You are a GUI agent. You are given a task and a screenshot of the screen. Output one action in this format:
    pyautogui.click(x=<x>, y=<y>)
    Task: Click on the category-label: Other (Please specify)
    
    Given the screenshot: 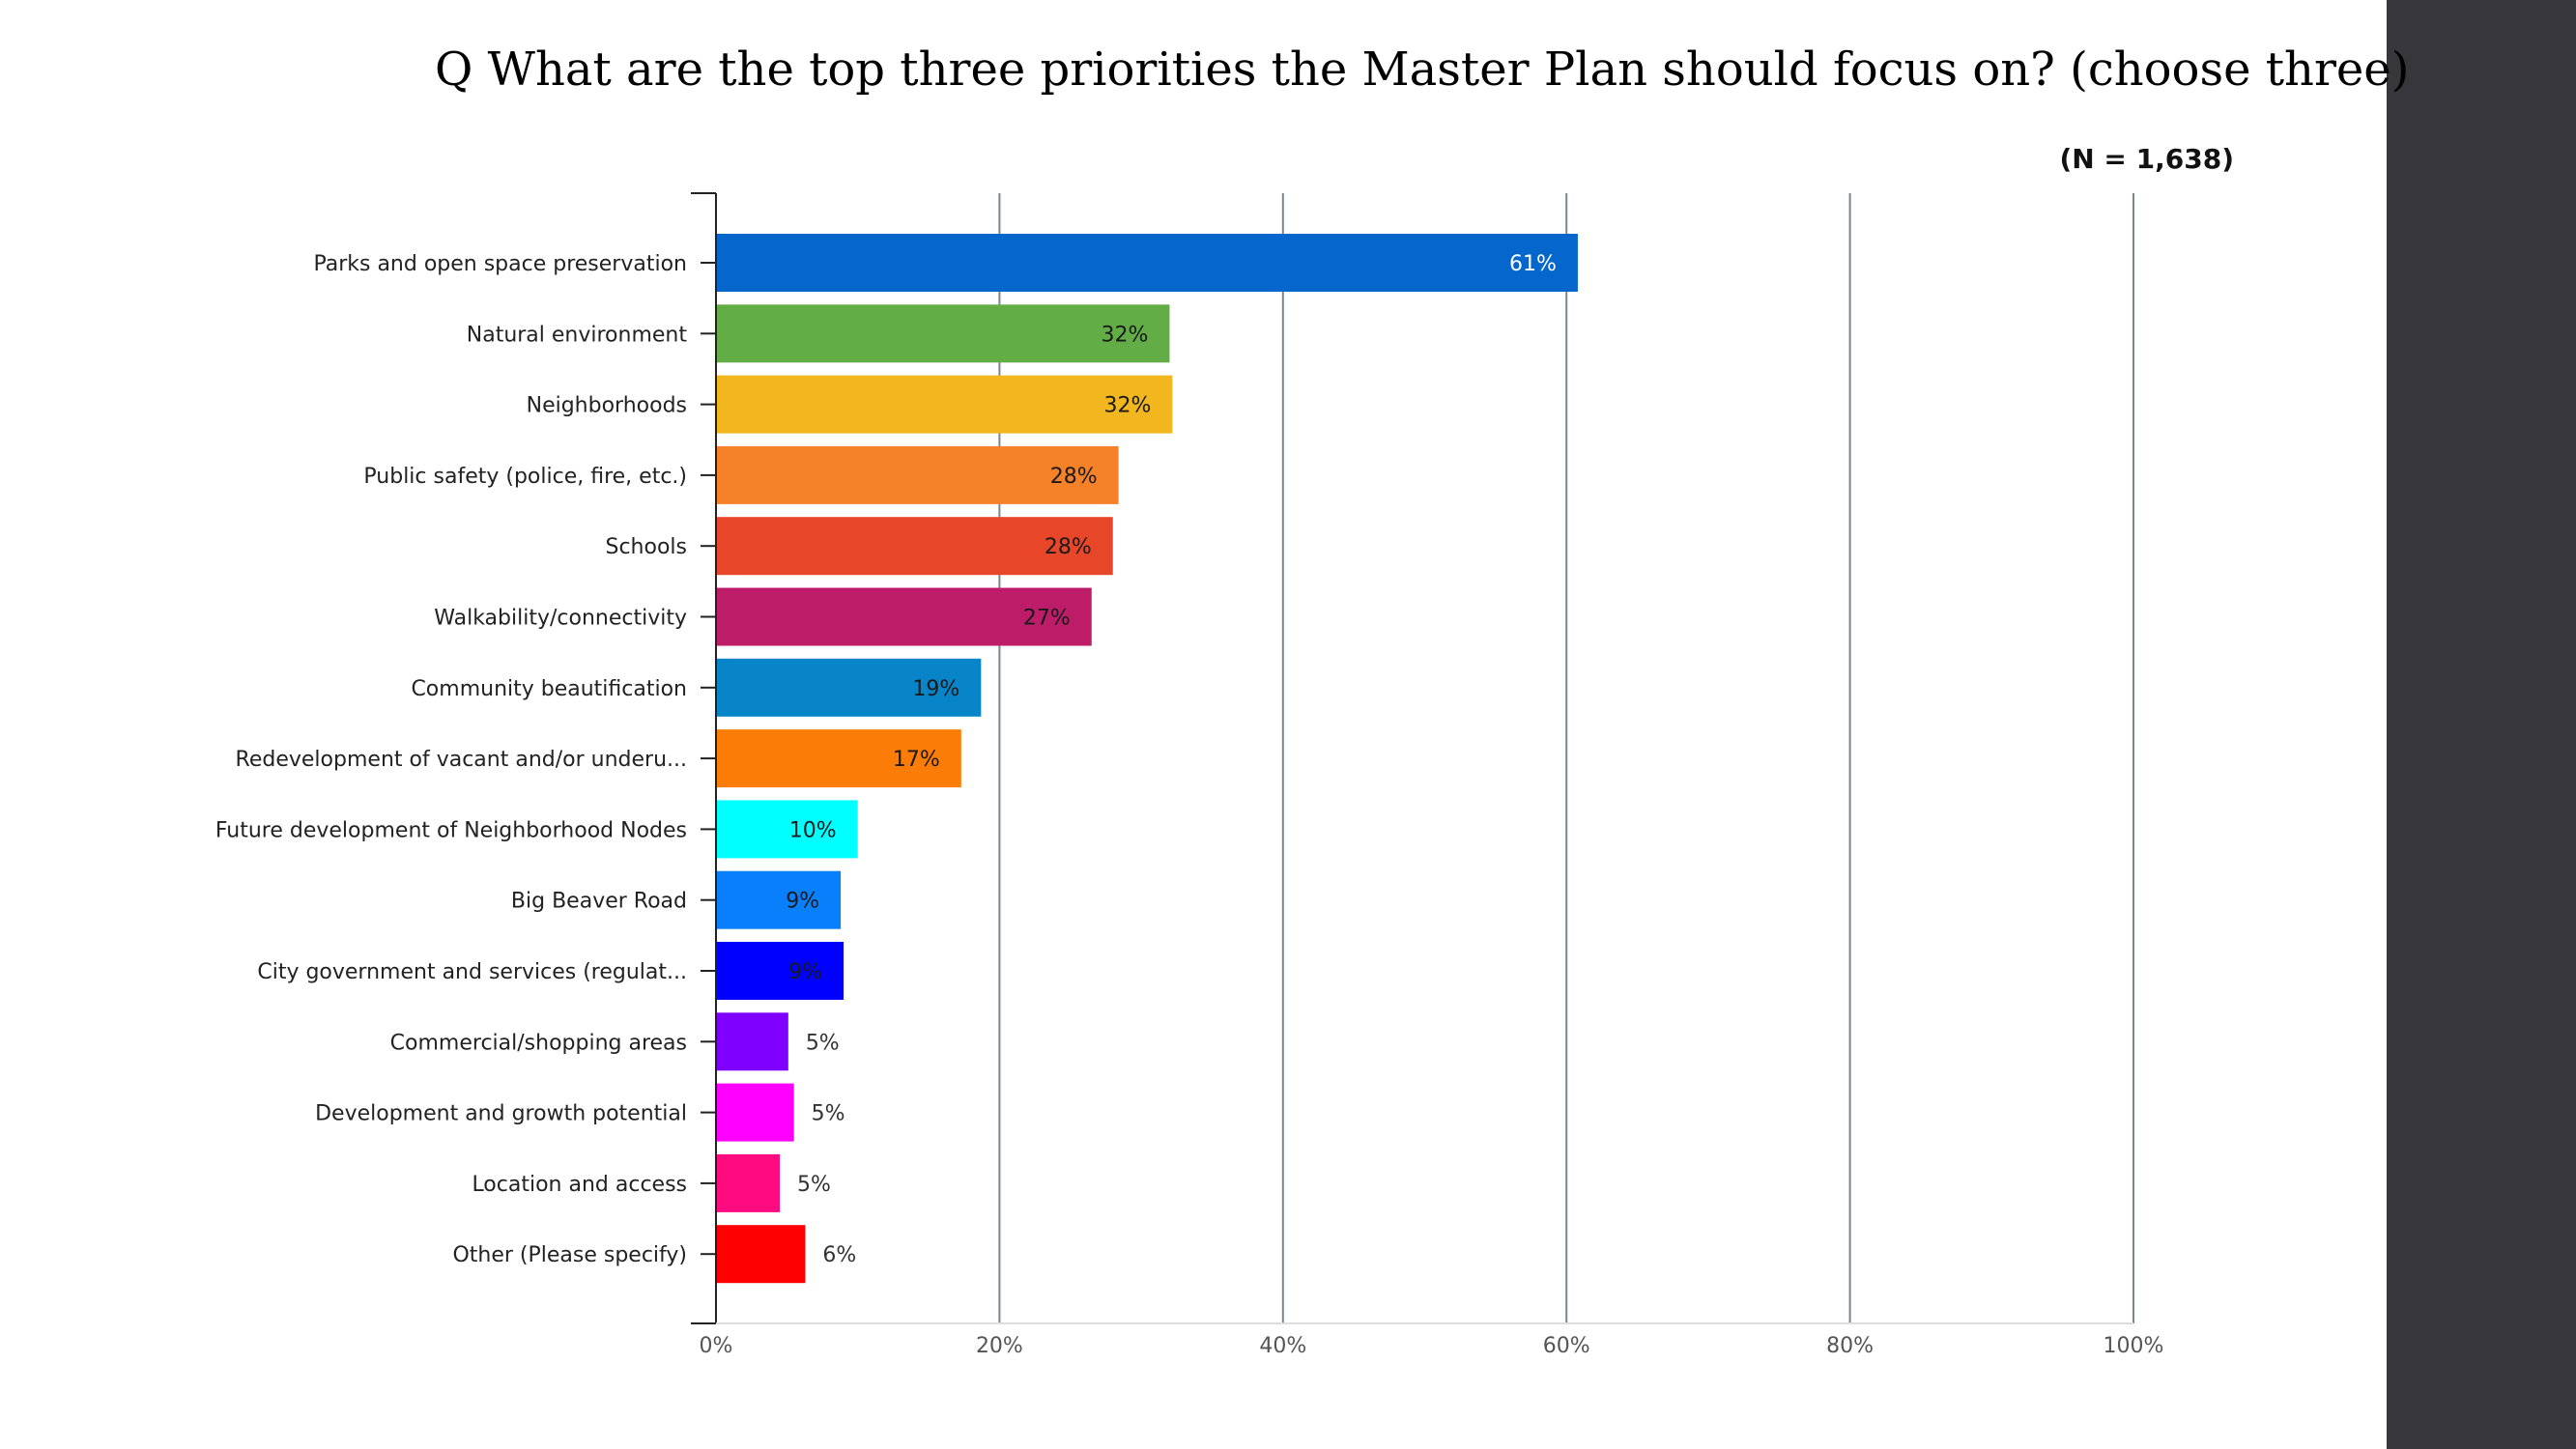 What is the action you would take?
    pyautogui.click(x=570, y=1255)
    